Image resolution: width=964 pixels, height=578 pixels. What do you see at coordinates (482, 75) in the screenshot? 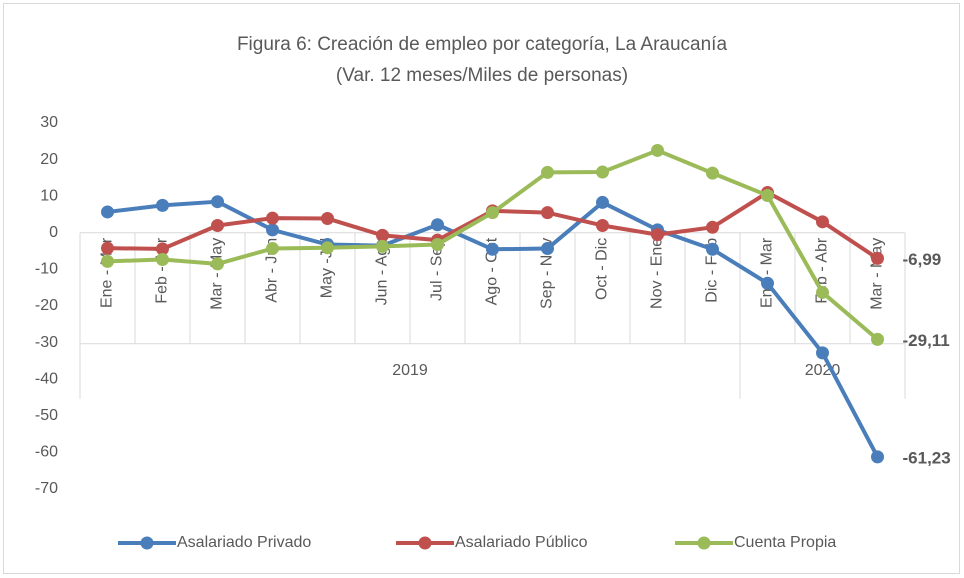
I see `chart-subtitle: (Var. 12 meses/Miles de personas)` at bounding box center [482, 75].